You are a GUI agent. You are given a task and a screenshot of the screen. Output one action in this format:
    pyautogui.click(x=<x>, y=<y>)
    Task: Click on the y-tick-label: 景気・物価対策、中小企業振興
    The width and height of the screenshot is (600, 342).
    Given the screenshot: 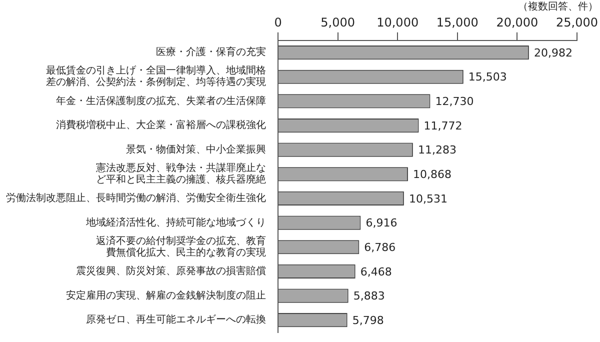 What is the action you would take?
    pyautogui.click(x=196, y=149)
    